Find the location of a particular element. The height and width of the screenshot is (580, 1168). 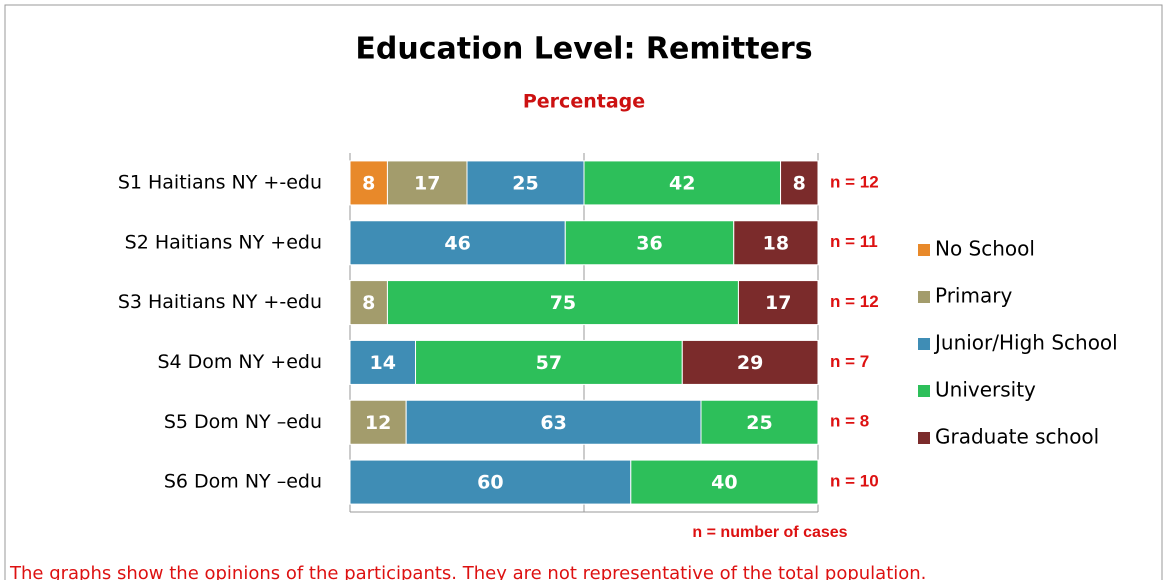

case-count: n = 10 is located at coordinates (854, 481).